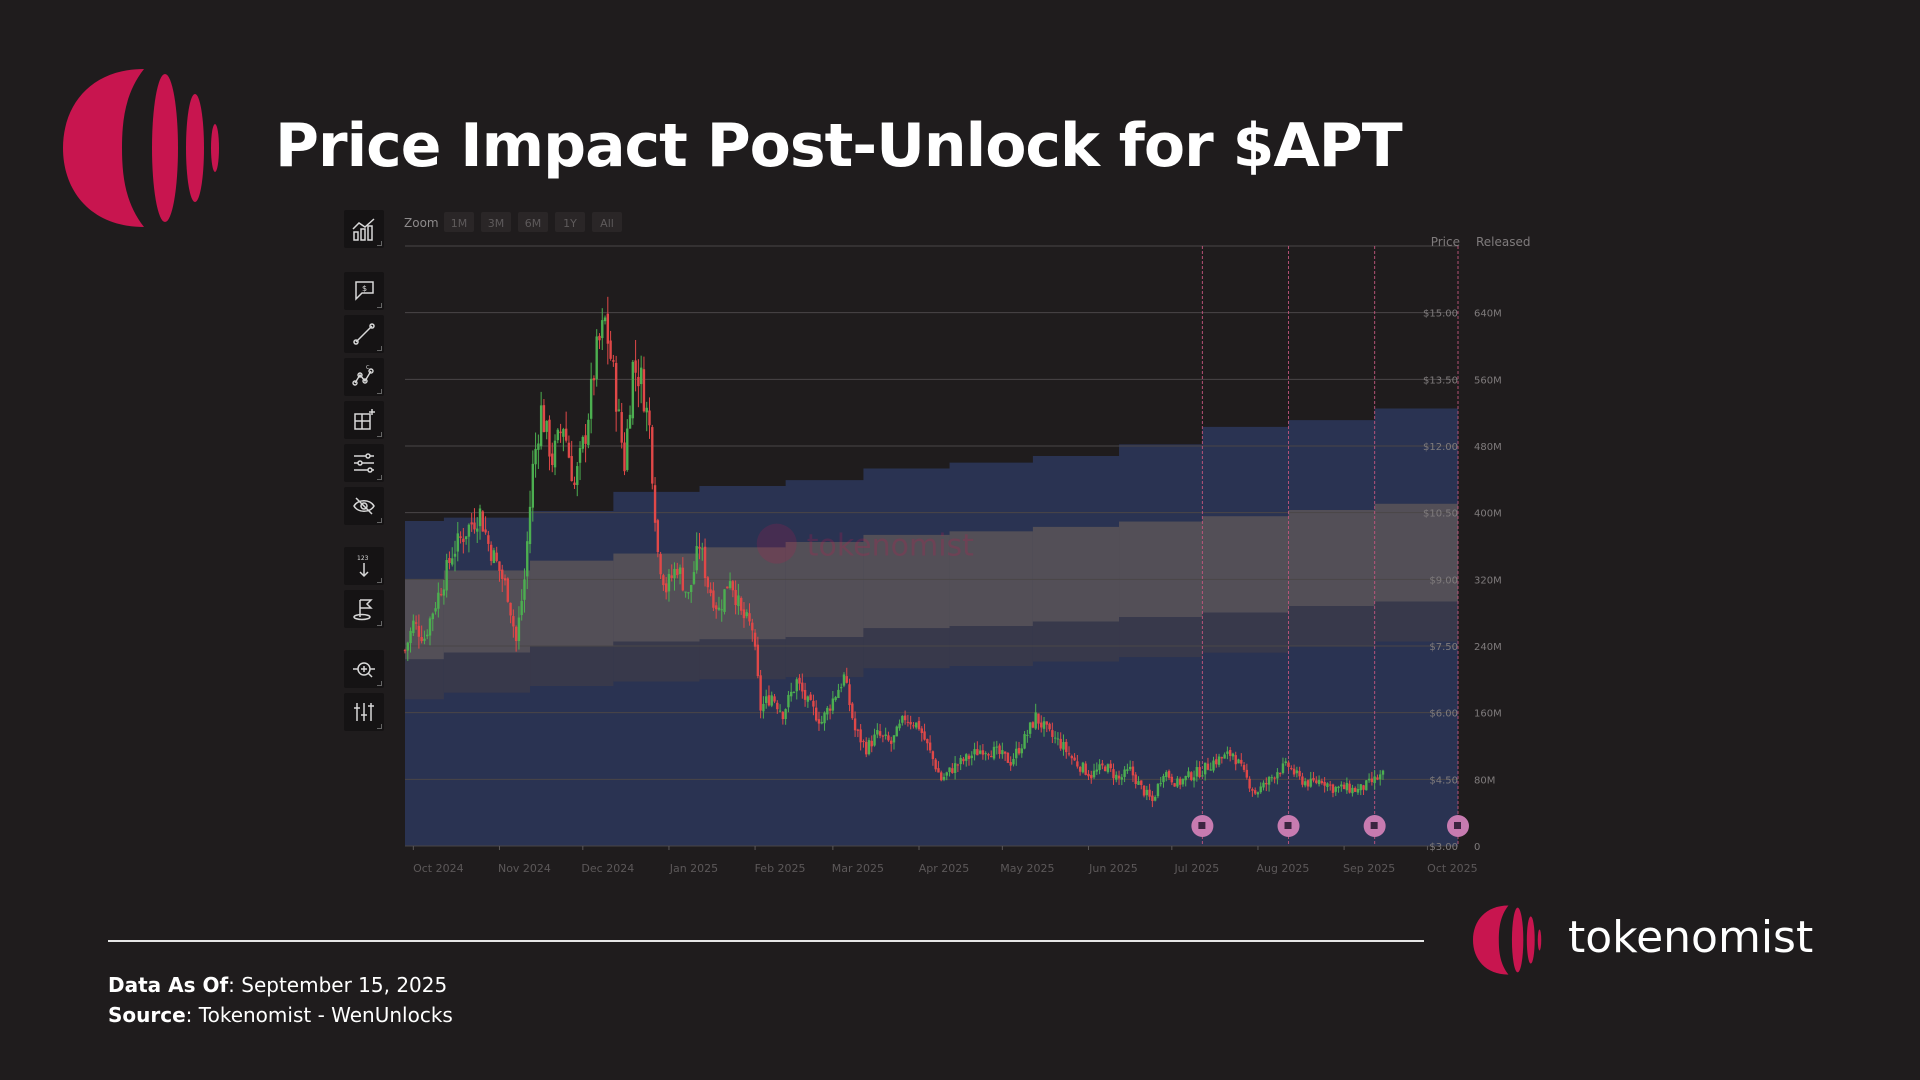 The image size is (1920, 1080). I want to click on indicators-icon, so click(364, 463).